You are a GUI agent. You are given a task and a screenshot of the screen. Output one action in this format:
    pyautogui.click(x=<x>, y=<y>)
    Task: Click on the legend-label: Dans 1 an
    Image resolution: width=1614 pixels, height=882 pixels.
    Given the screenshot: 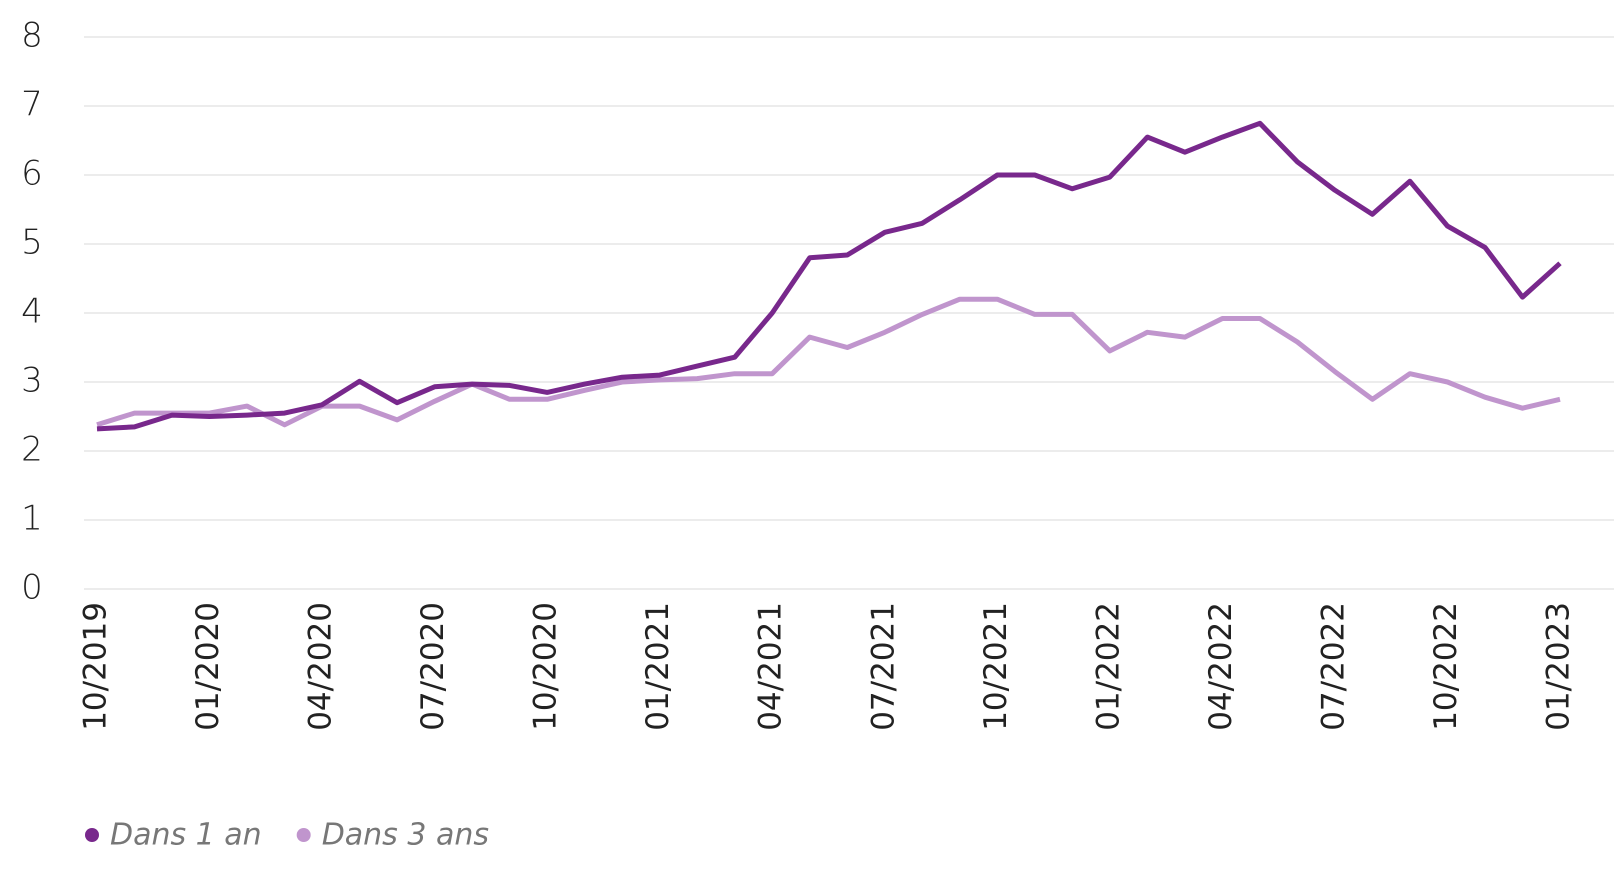 What is the action you would take?
    pyautogui.click(x=186, y=835)
    